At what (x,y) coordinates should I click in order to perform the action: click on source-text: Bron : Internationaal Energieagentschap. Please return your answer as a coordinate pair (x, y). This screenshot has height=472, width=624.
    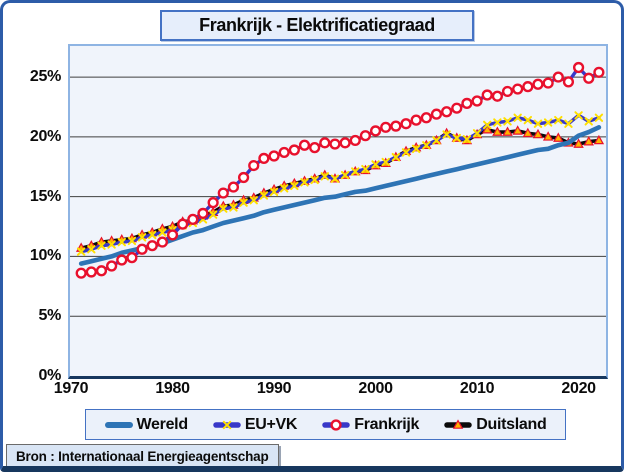
    Looking at the image, I should click on (142, 456).